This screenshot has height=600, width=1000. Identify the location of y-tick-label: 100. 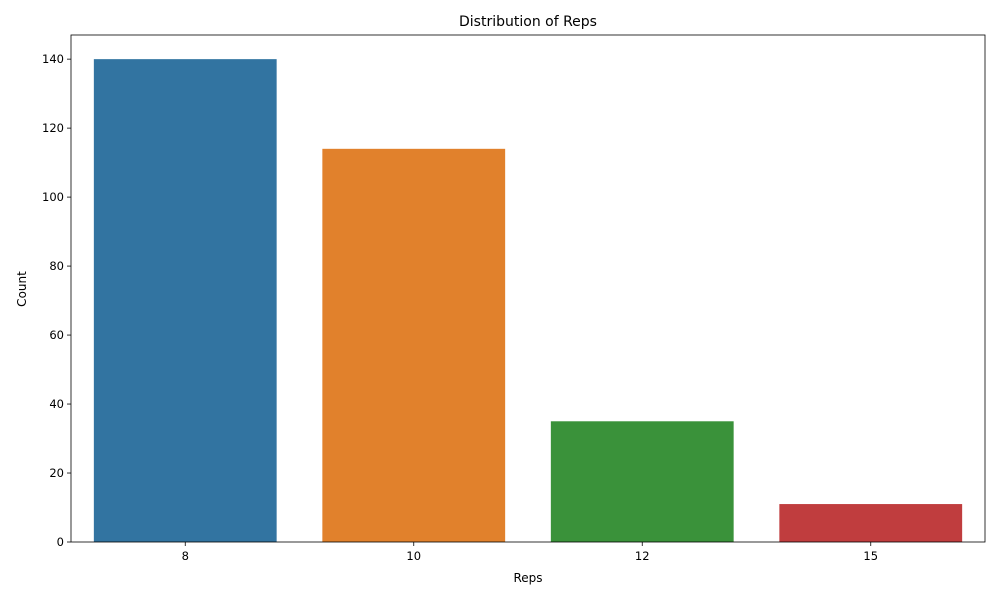
(53, 197).